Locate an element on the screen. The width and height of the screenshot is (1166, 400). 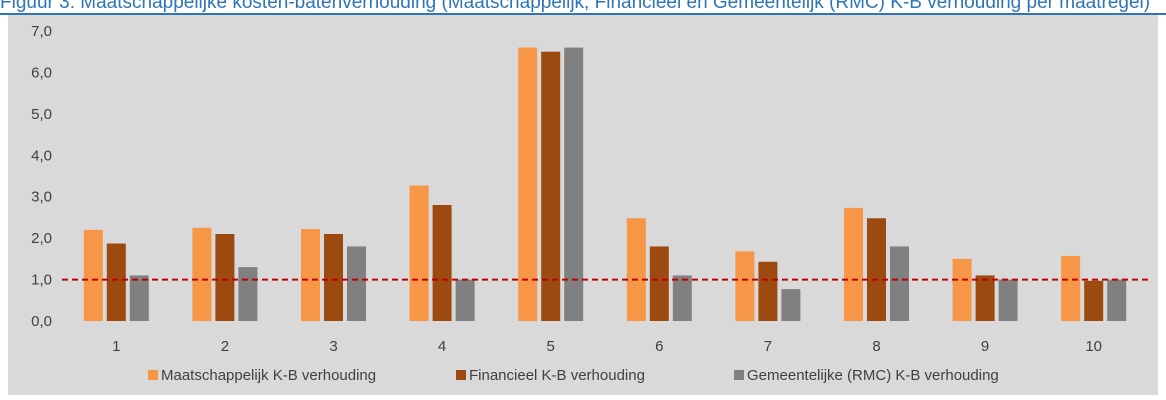
y-tick-label: 5,0 is located at coordinates (41, 114).